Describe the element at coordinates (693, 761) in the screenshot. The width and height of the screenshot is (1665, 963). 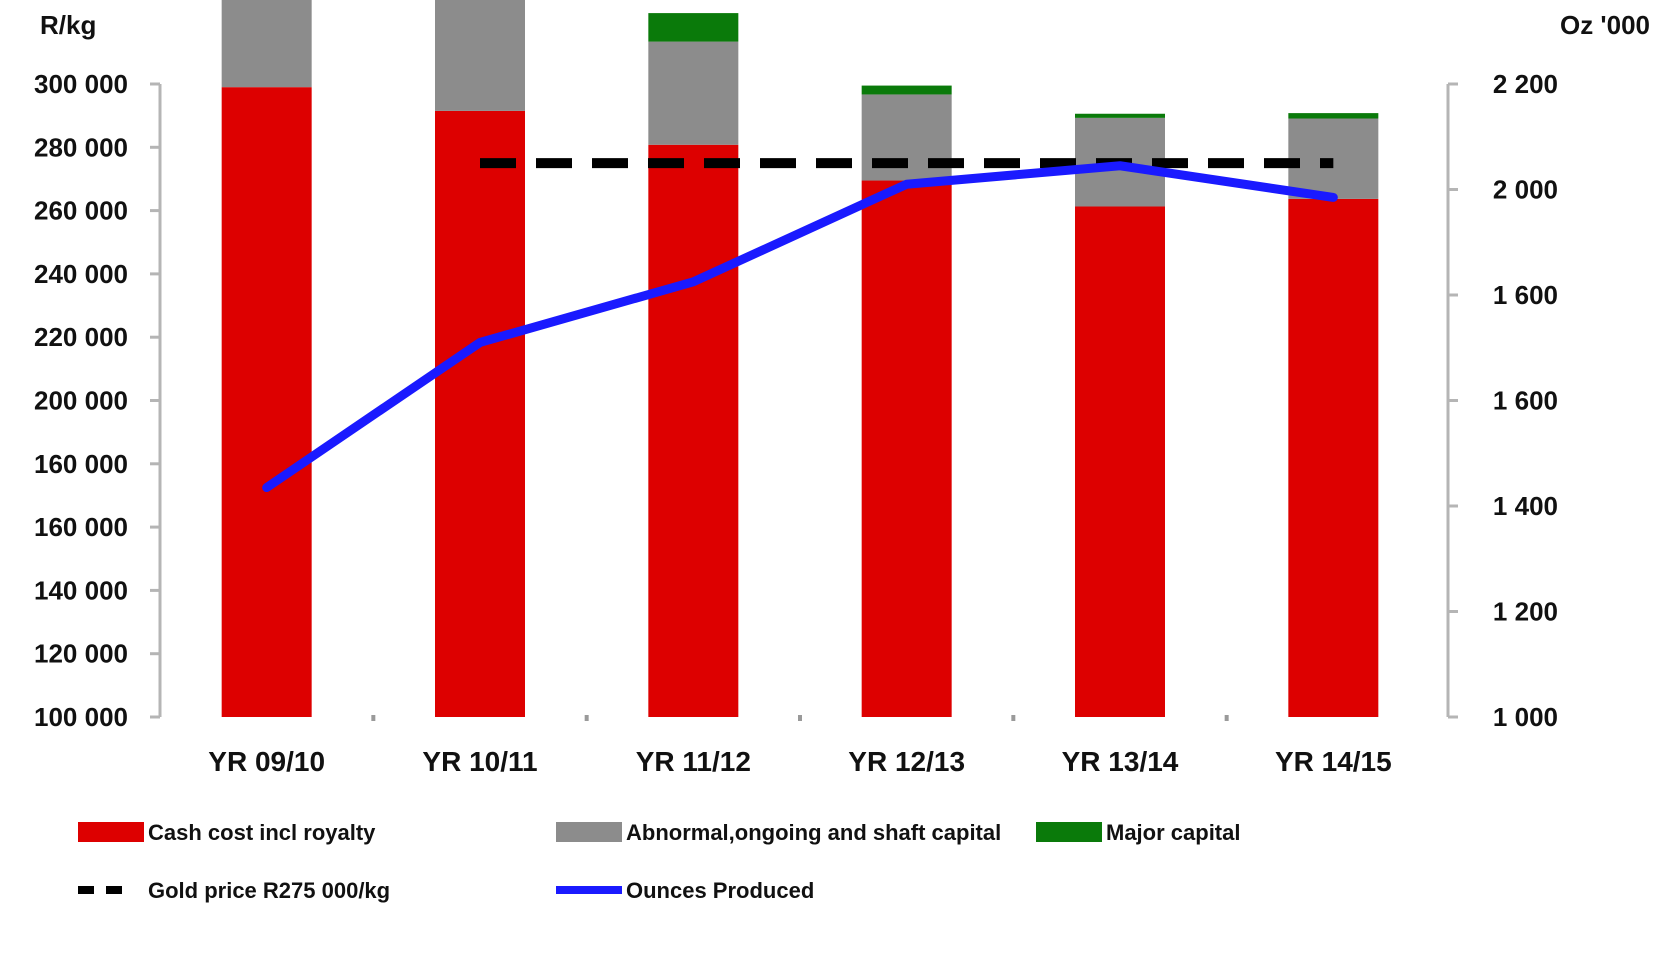
I see `category-label: YR 11/12` at that location.